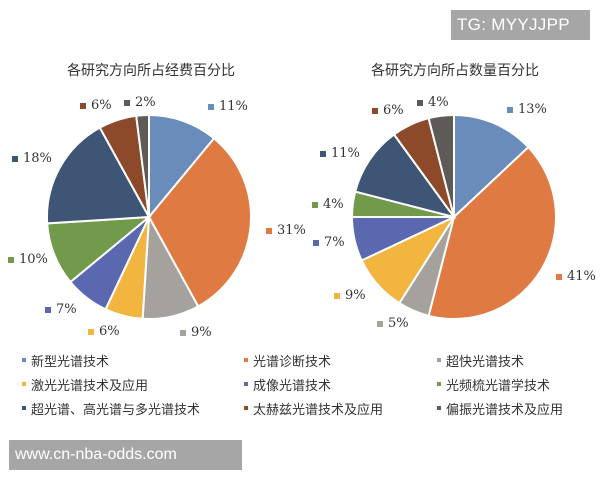 This screenshot has width=600, height=480. Describe the element at coordinates (498, 386) in the screenshot. I see `legend-label: 光频梳光谱学技术` at that location.